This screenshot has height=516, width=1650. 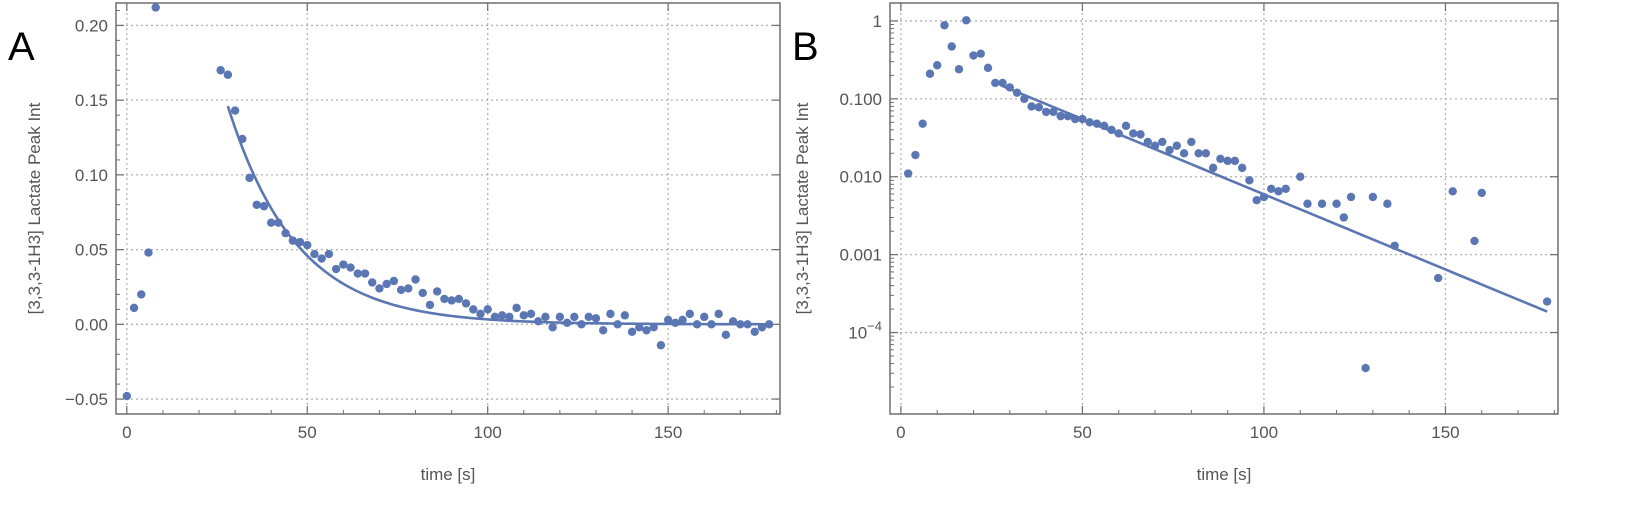 I want to click on y-tick-label: 0.100, so click(x=860, y=99).